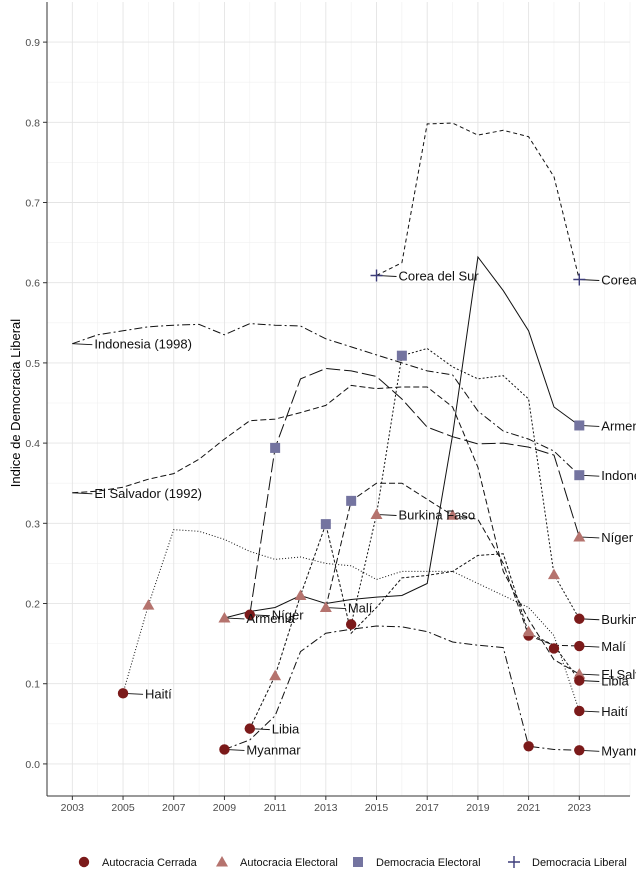  Describe the element at coordinates (32, 284) in the screenshot. I see `y-tick-label: 0.6` at that location.